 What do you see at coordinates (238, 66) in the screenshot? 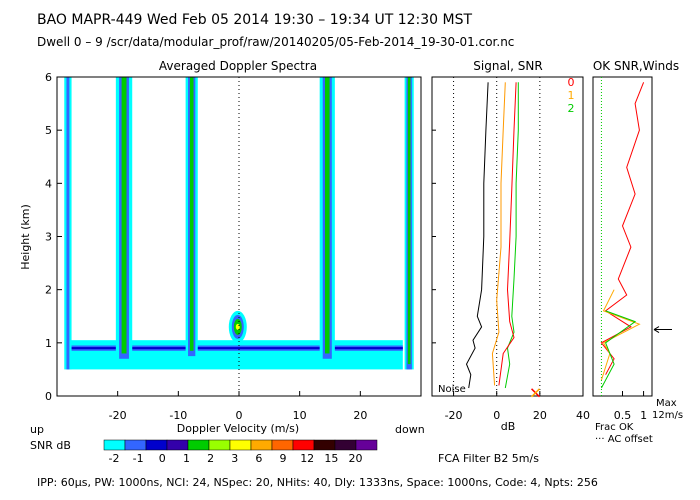
I see `spectra-title: Averaged Doppler Spectra` at bounding box center [238, 66].